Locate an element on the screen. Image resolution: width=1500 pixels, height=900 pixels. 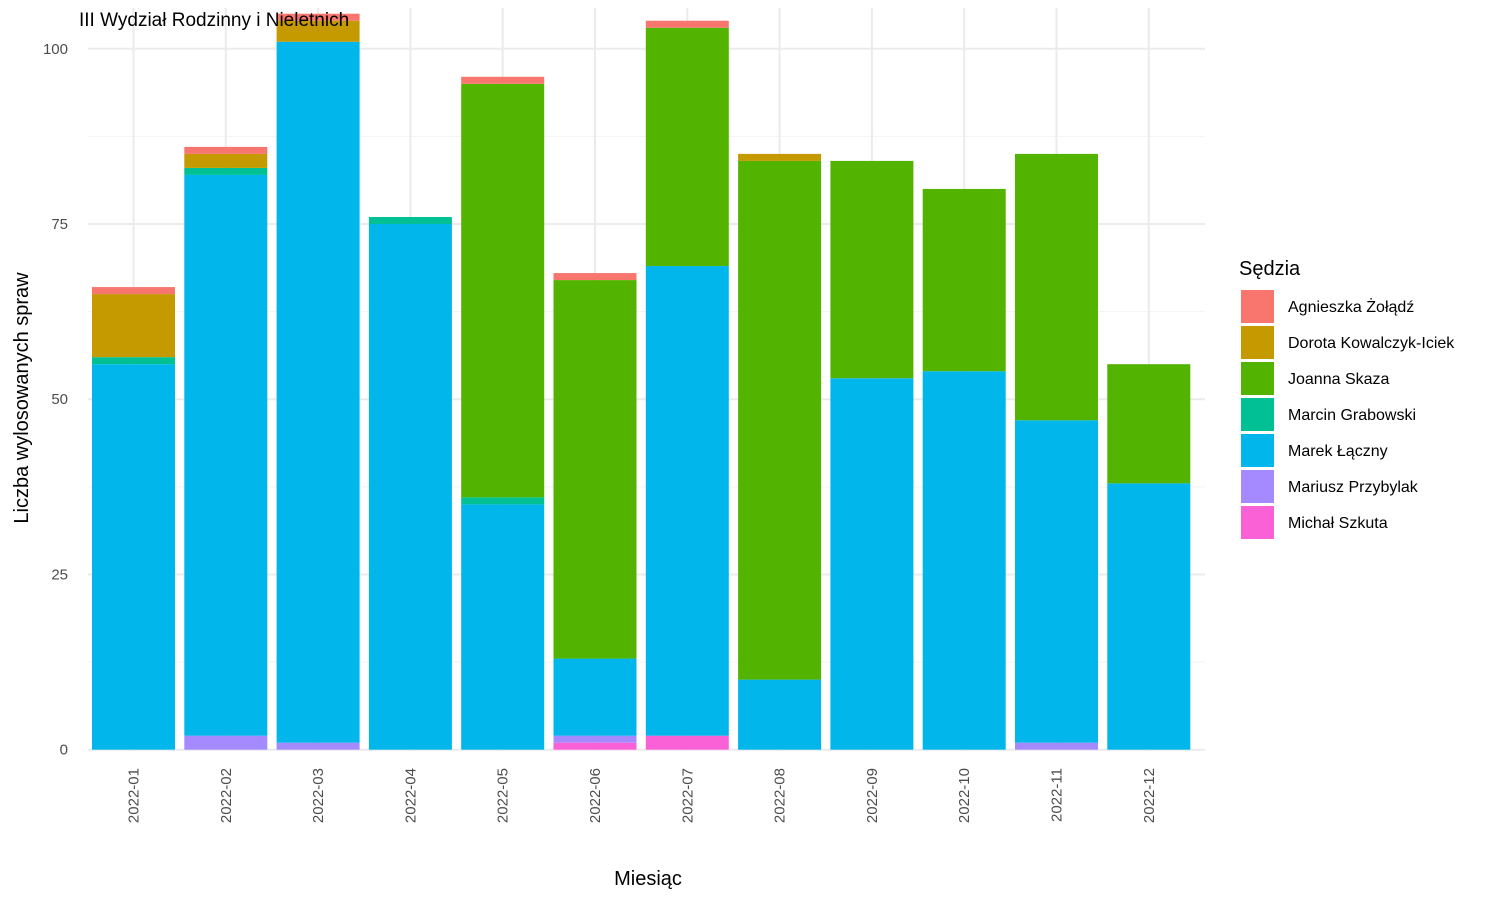
x-tick-label: 2022-12 is located at coordinates (1149, 795).